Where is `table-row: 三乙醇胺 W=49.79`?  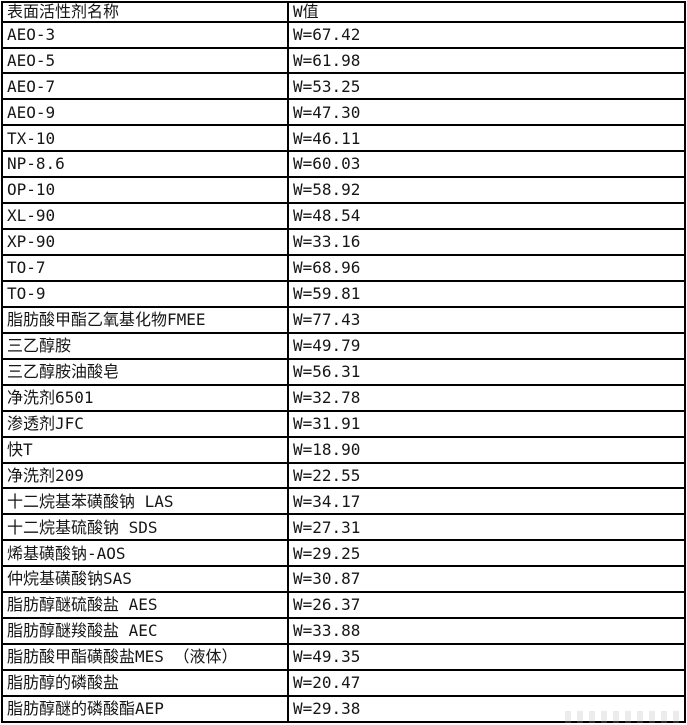 table-row: 三乙醇胺 W=49.79 is located at coordinates (343, 345).